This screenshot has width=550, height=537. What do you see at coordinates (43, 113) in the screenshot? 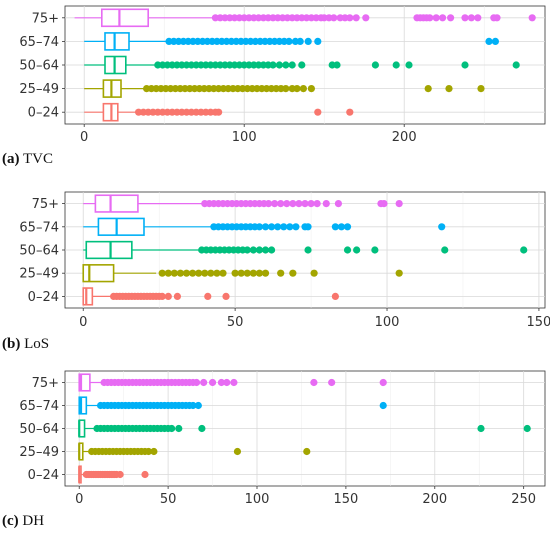
I see `tvc-category-label: 0–24` at bounding box center [43, 113].